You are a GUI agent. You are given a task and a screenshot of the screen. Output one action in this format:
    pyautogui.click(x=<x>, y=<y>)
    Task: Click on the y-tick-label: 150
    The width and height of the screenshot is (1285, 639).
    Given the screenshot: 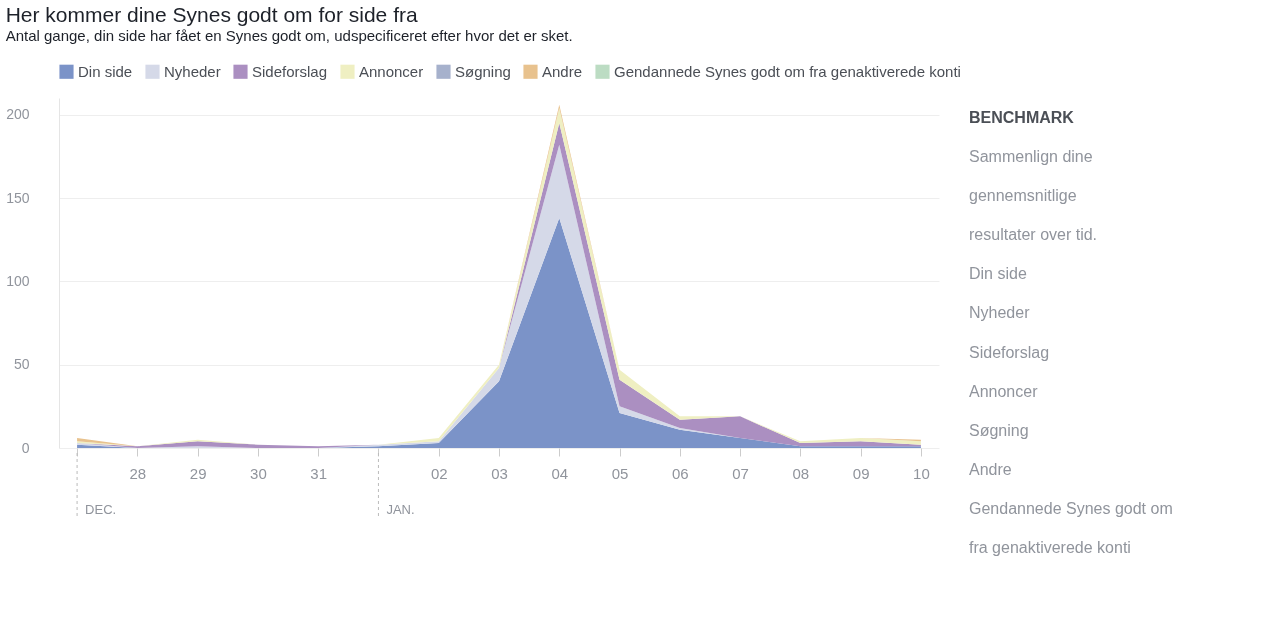 What is the action you would take?
    pyautogui.click(x=18, y=197)
    